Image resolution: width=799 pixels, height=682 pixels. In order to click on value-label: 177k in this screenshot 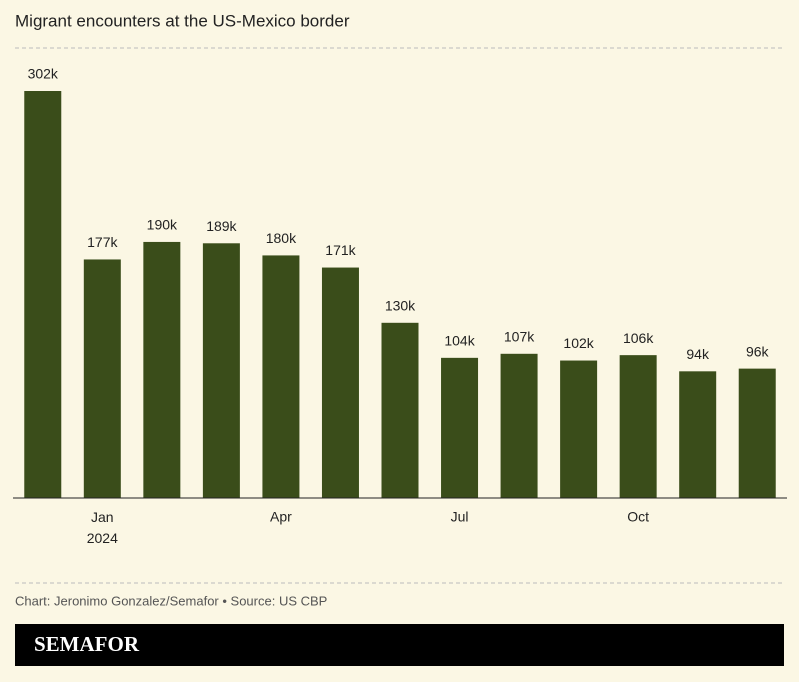, I will do `click(102, 242)`.